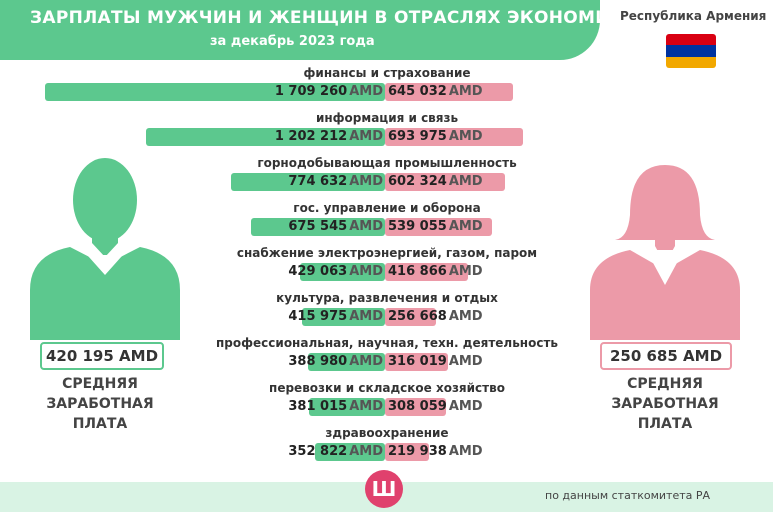 This screenshot has width=773, height=515. What do you see at coordinates (628, 495) in the screenshot?
I see `source-note: по данным статкомитета РА` at bounding box center [628, 495].